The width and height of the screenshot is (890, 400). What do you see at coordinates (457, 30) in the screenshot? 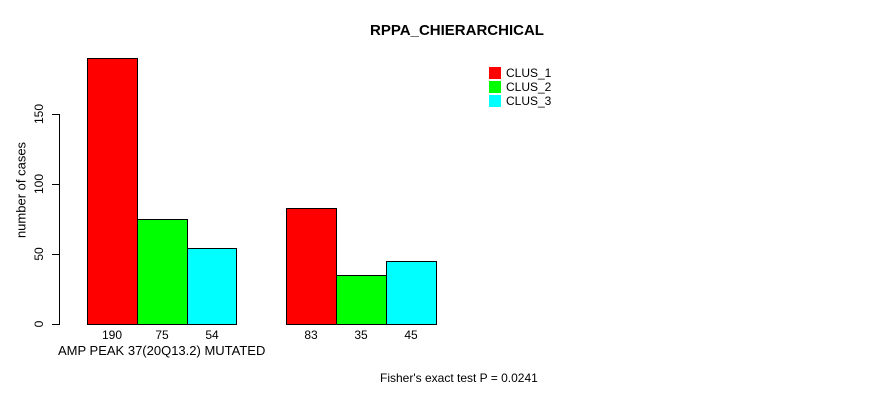
I see `chart-title: RPPA_CHIERARCHICAL` at bounding box center [457, 30].